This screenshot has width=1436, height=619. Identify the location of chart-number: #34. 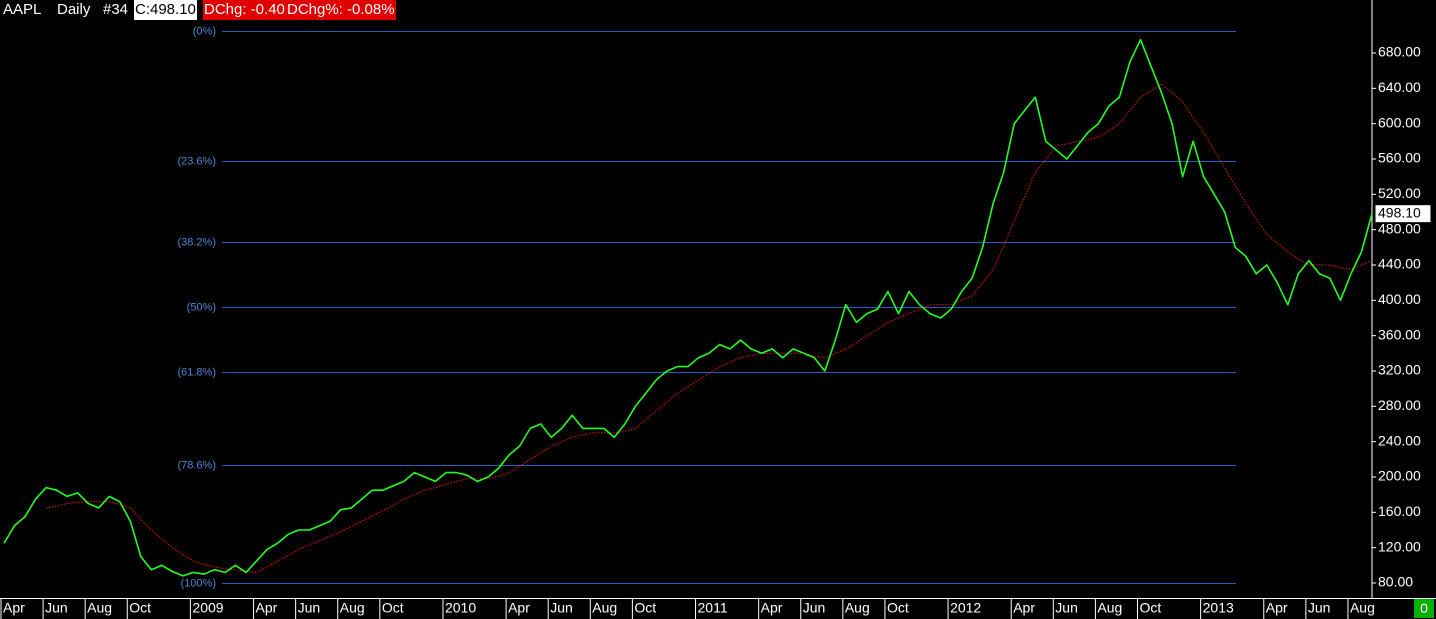
(116, 9).